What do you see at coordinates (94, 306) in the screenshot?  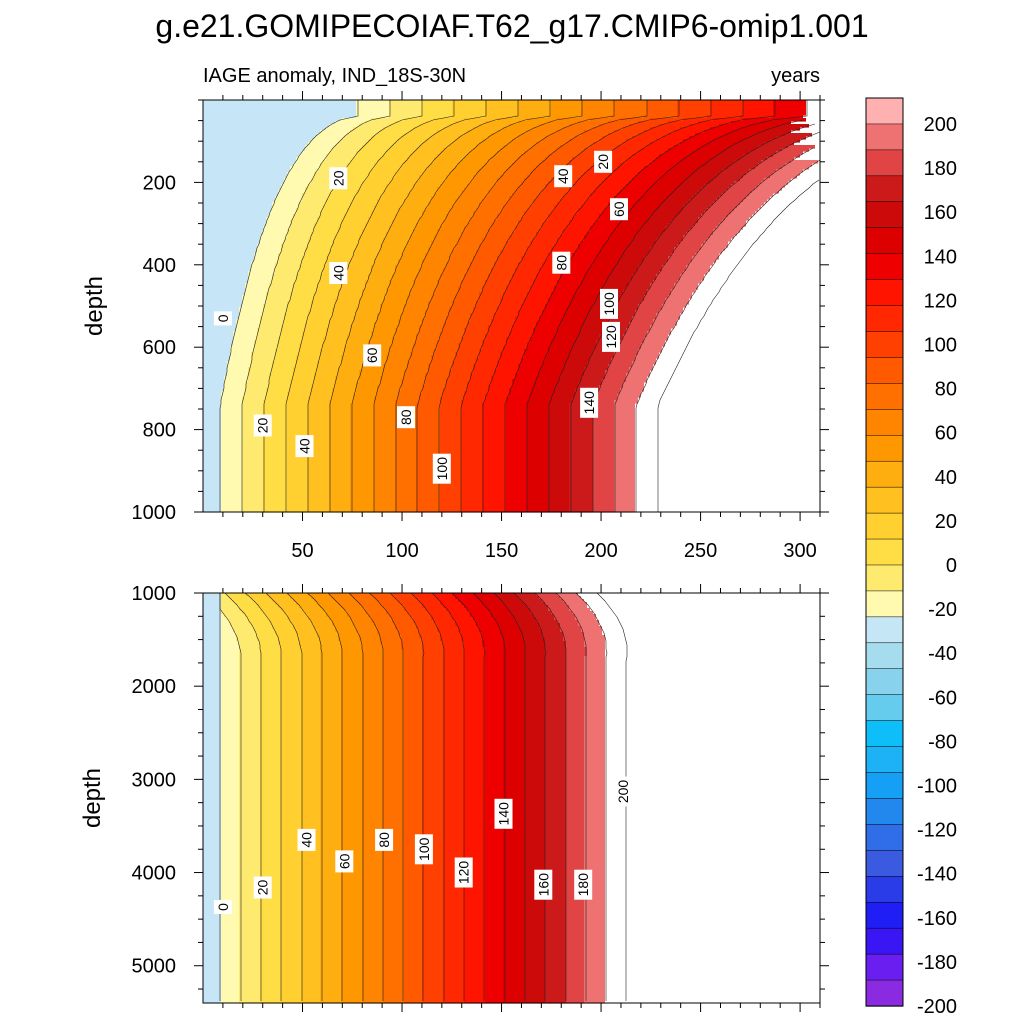 I see `upper-ylabel: depth` at bounding box center [94, 306].